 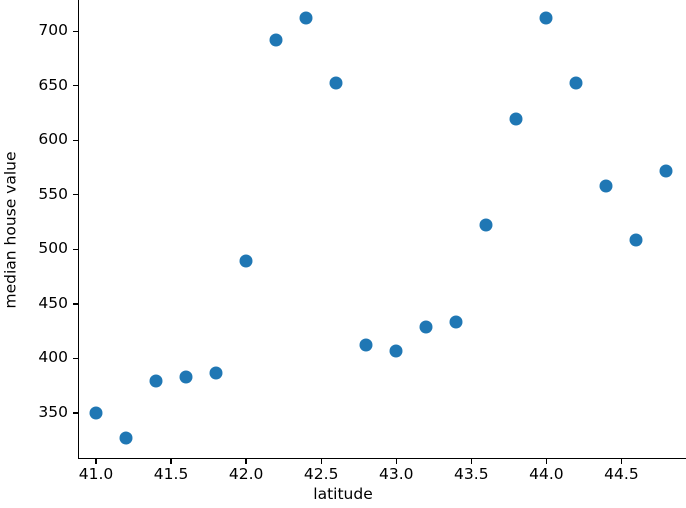 I want to click on y-tick-label: 350, so click(x=53, y=411).